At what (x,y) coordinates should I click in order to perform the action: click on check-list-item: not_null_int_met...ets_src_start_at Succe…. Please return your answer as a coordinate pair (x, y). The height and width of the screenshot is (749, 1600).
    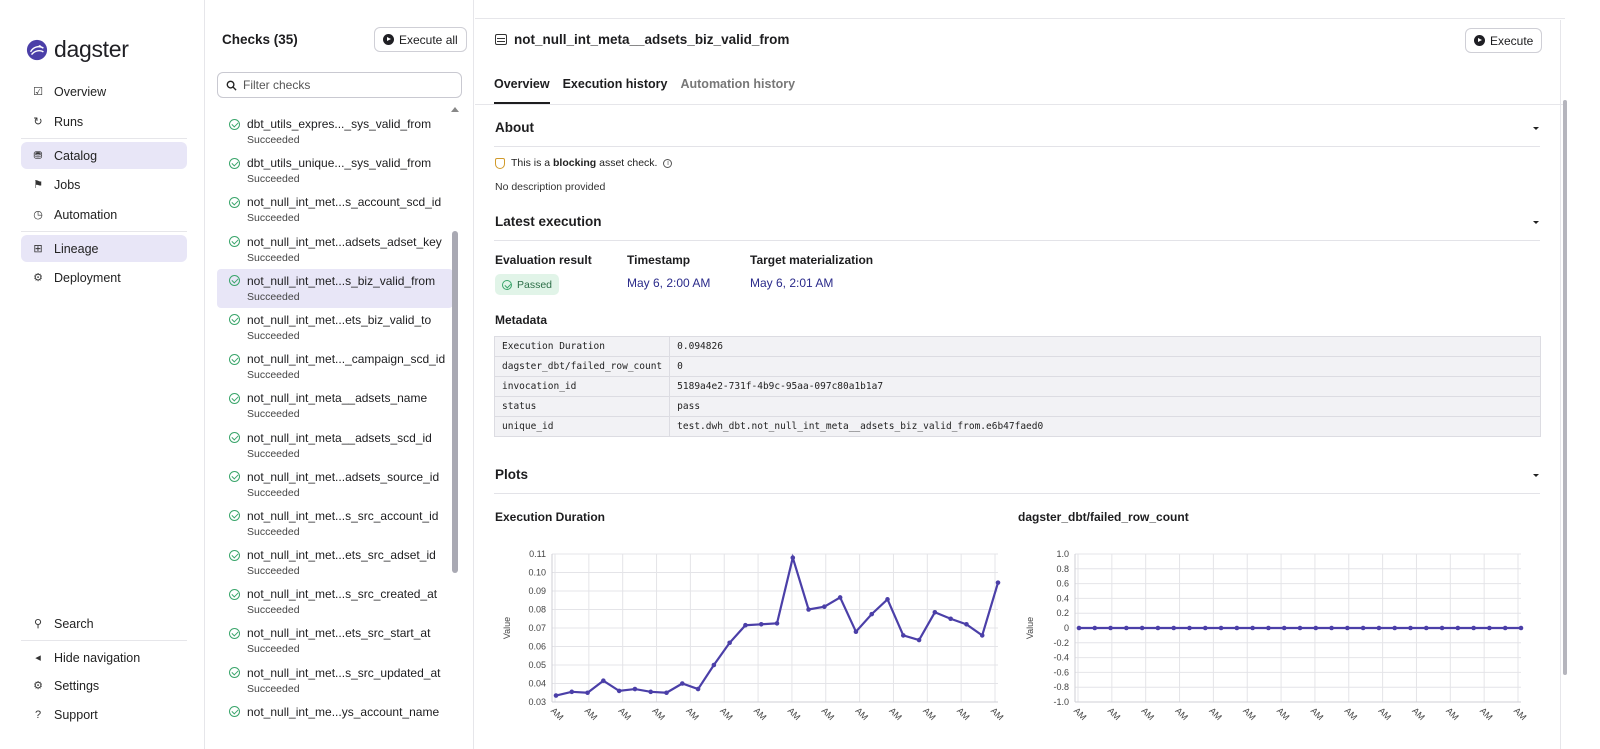
    Looking at the image, I should click on (335, 640).